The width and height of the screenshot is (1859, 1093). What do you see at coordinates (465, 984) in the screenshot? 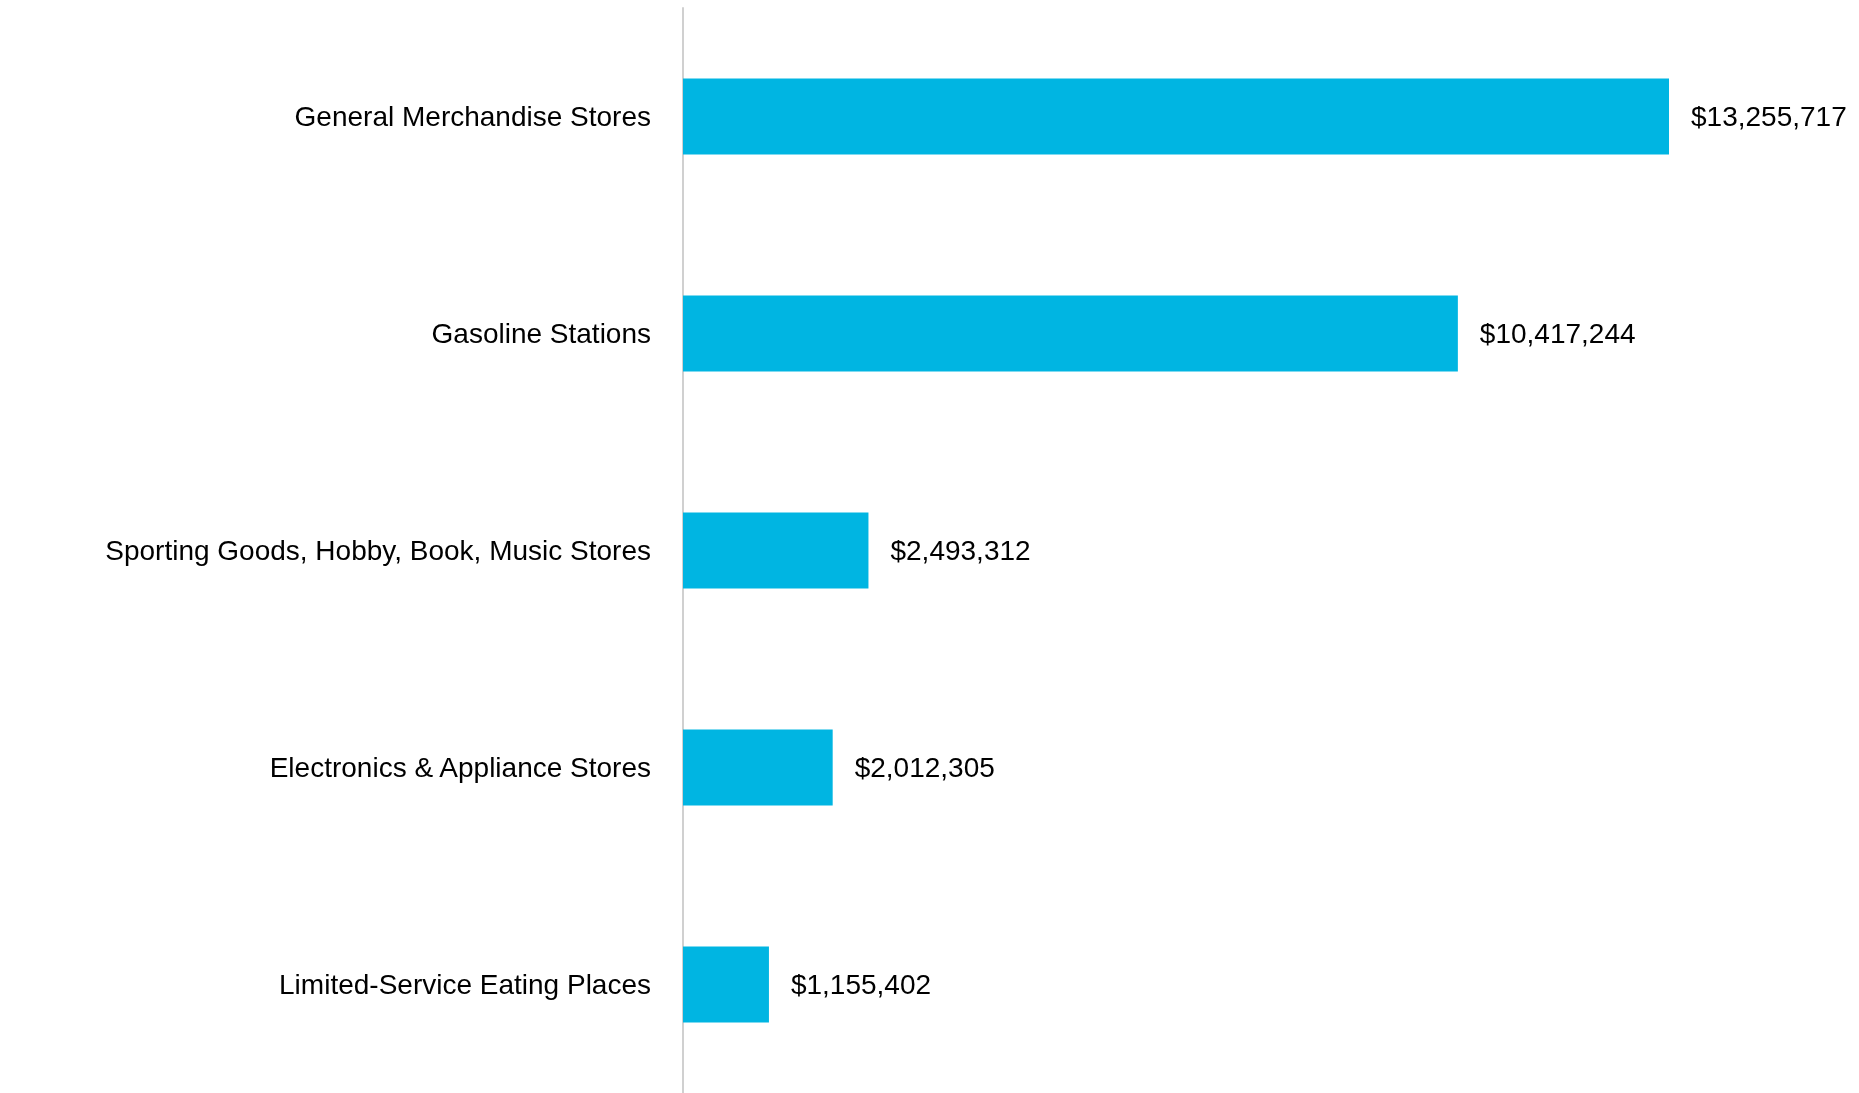
I see `y-tick-label: Limited-Service Eating Places` at bounding box center [465, 984].